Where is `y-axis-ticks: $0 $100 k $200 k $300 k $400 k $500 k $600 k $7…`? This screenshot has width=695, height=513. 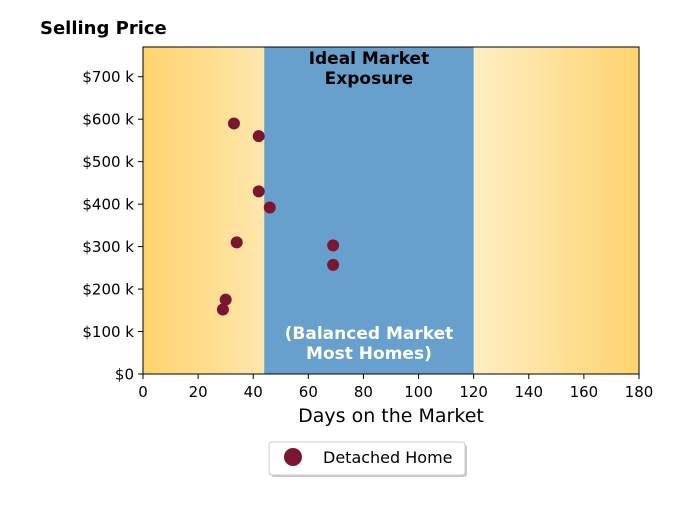 y-axis-ticks: $0 $100 k $200 k $300 k $400 k $500 k $600 k $7… is located at coordinates (112, 226).